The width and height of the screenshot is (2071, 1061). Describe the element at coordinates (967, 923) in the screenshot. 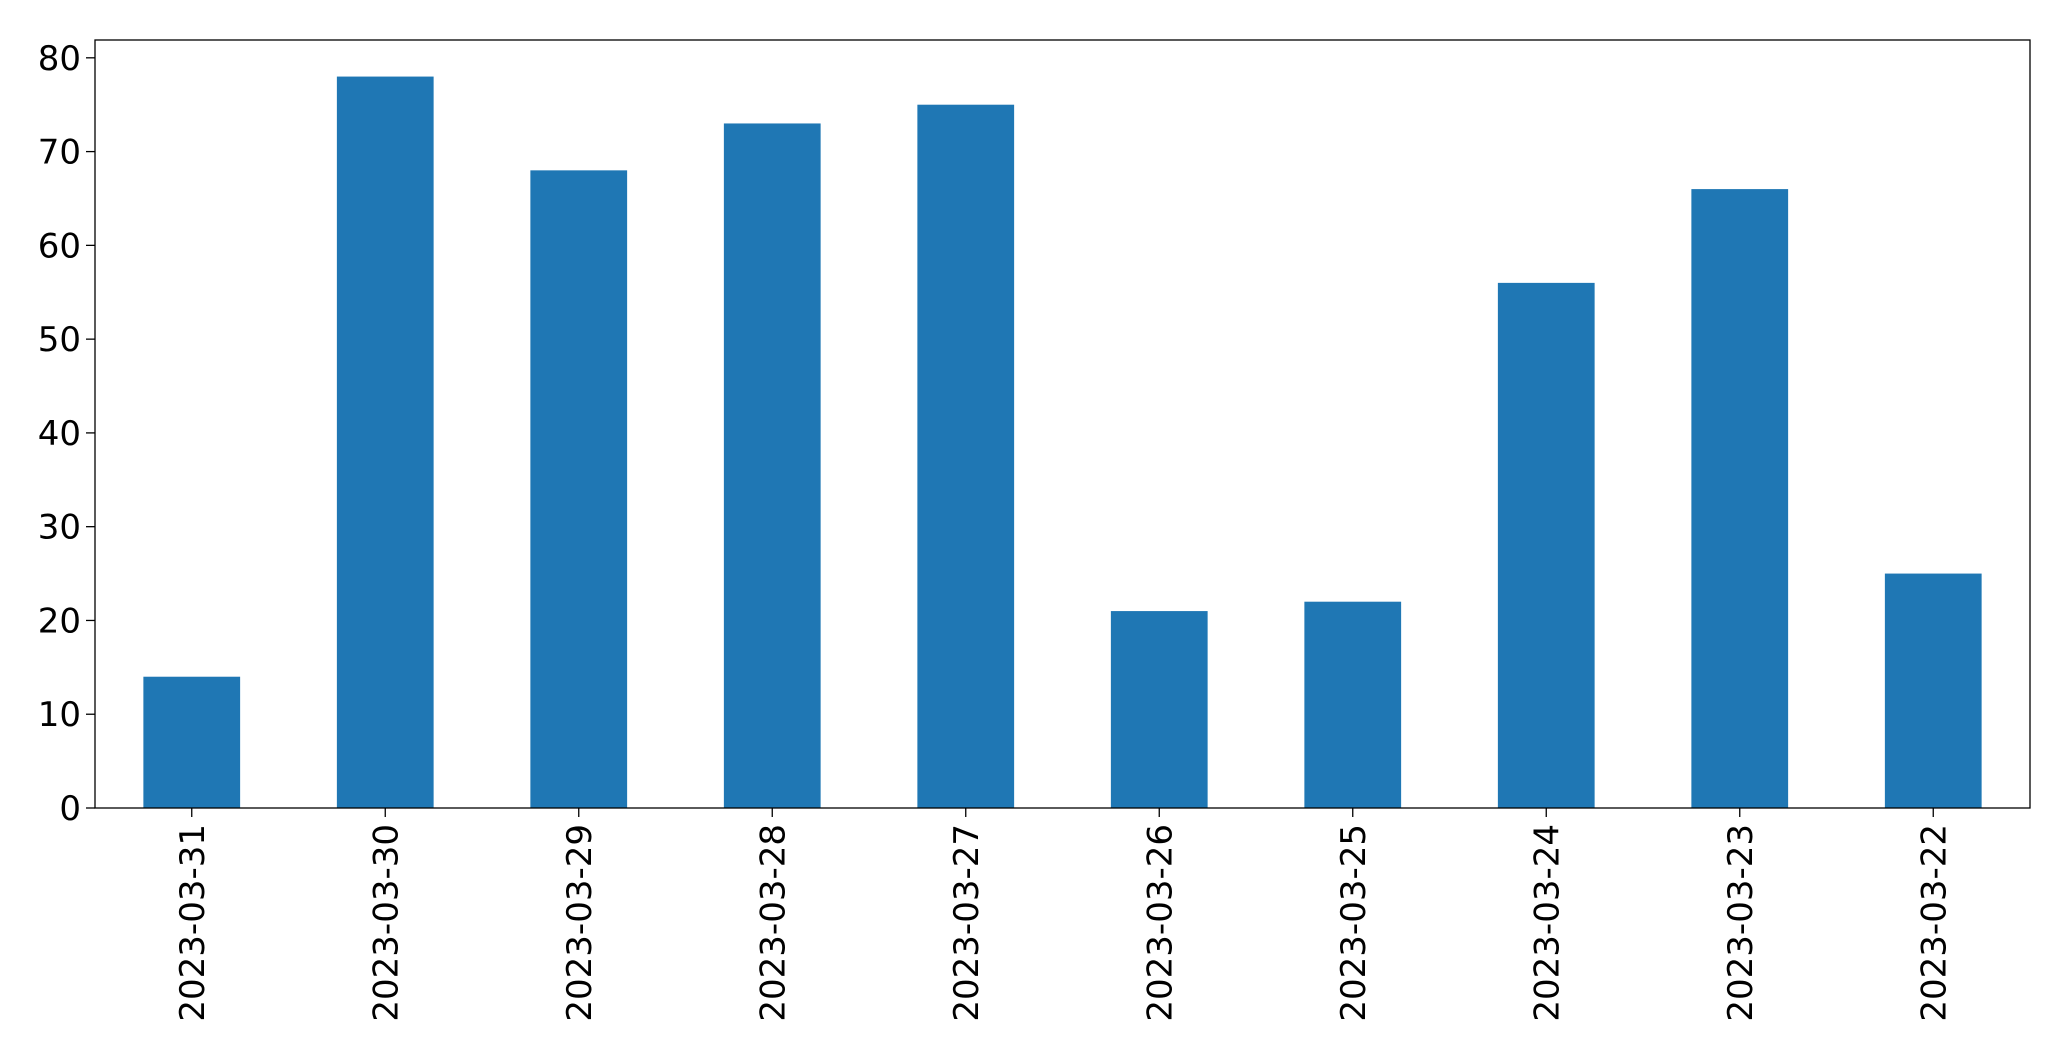

I see `x-tick-label: 2023-03-27` at that location.